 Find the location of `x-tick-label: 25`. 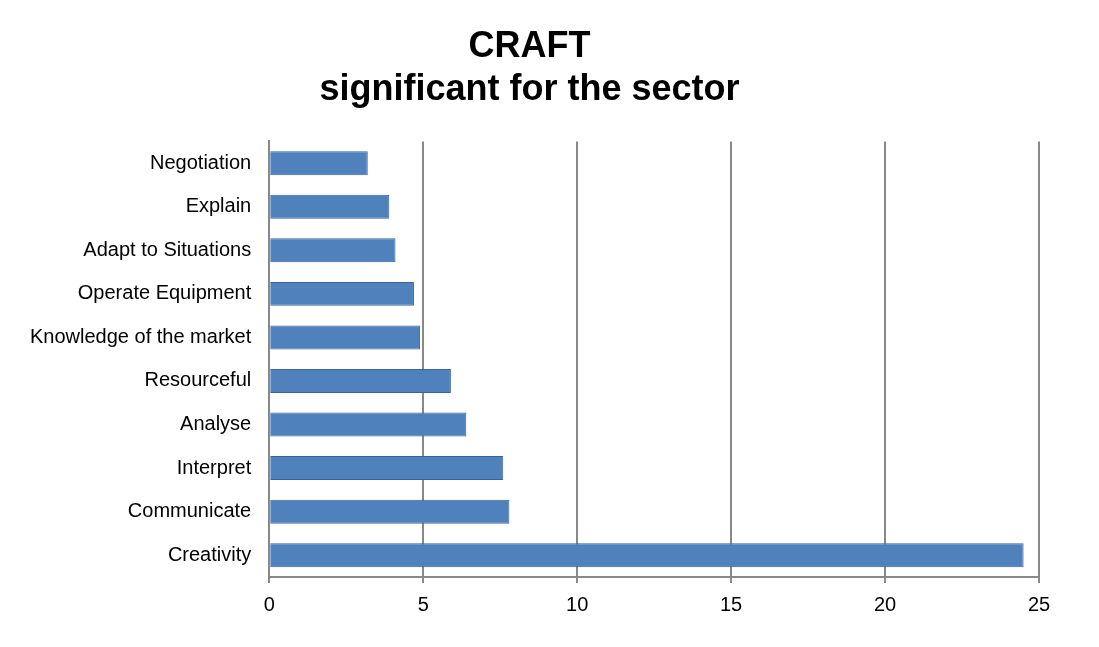

x-tick-label: 25 is located at coordinates (1039, 603).